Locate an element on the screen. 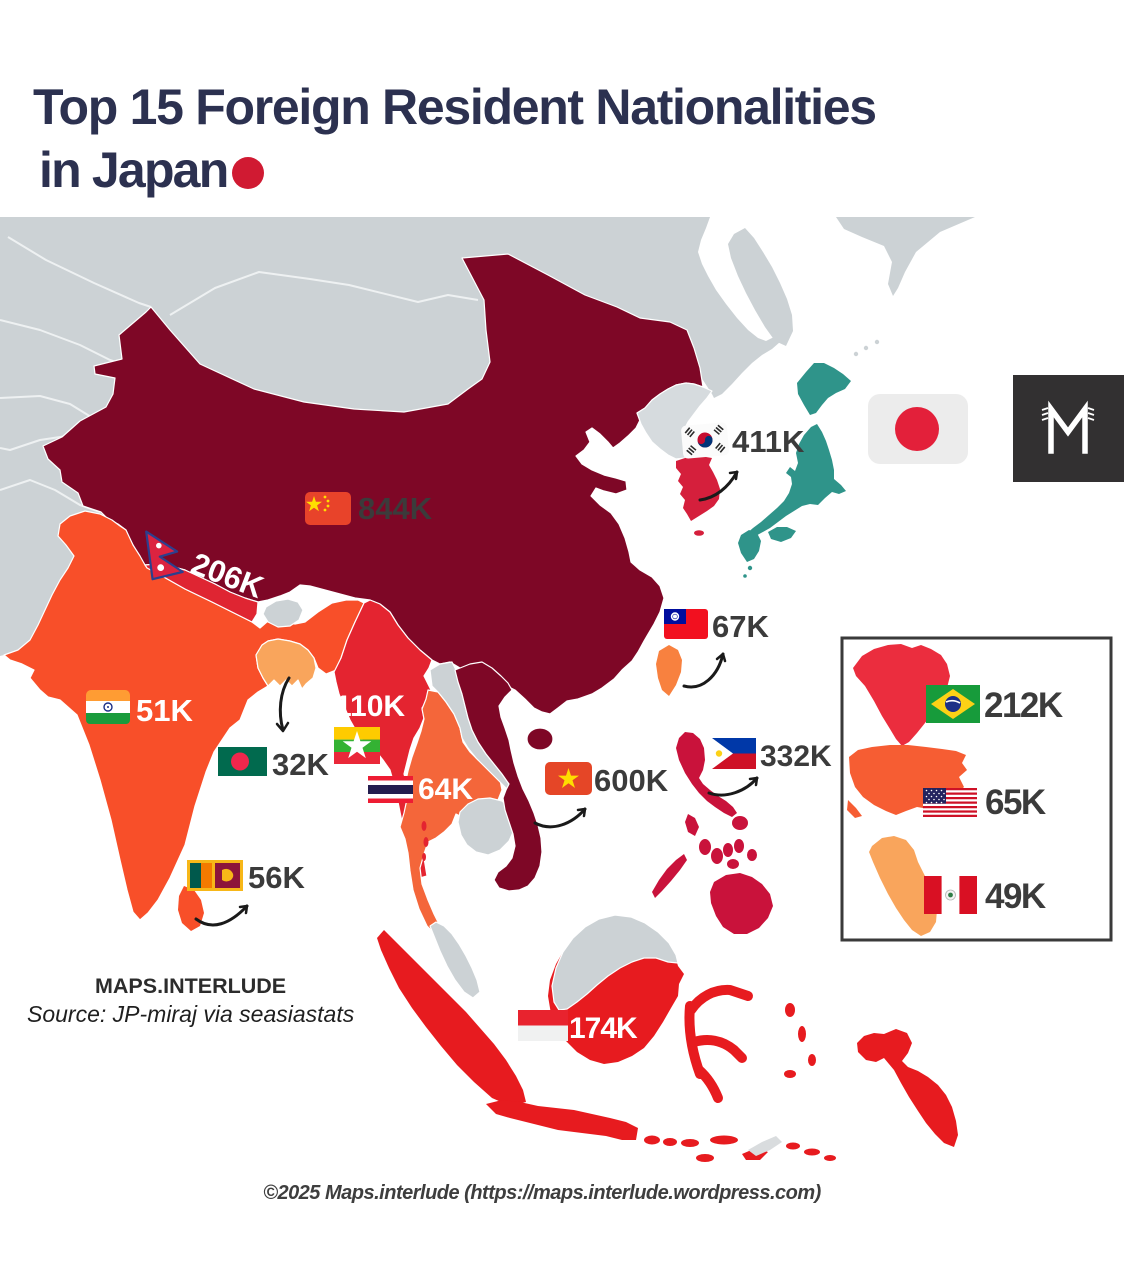 This screenshot has width=1126, height=1280. svg-text: 65K is located at coordinates (1015, 802).